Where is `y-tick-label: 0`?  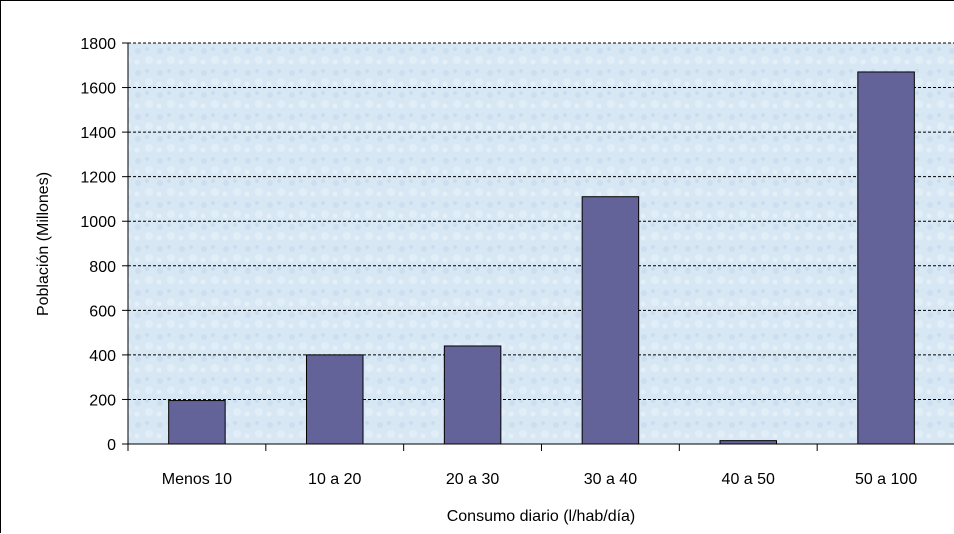 y-tick-label: 0 is located at coordinates (111, 445).